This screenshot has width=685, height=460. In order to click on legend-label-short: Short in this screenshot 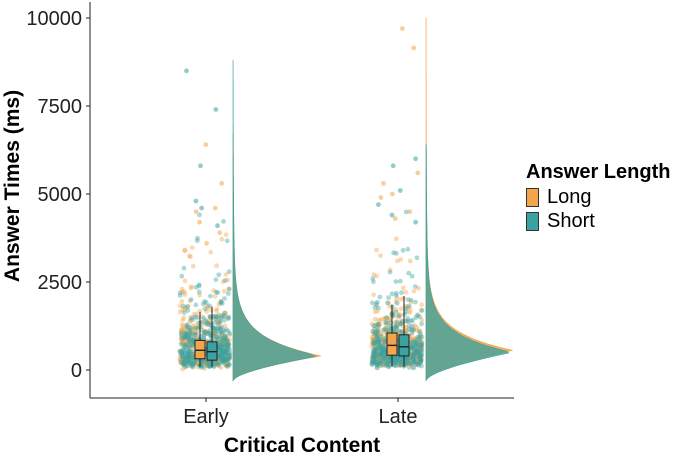, I will do `click(571, 220)`.